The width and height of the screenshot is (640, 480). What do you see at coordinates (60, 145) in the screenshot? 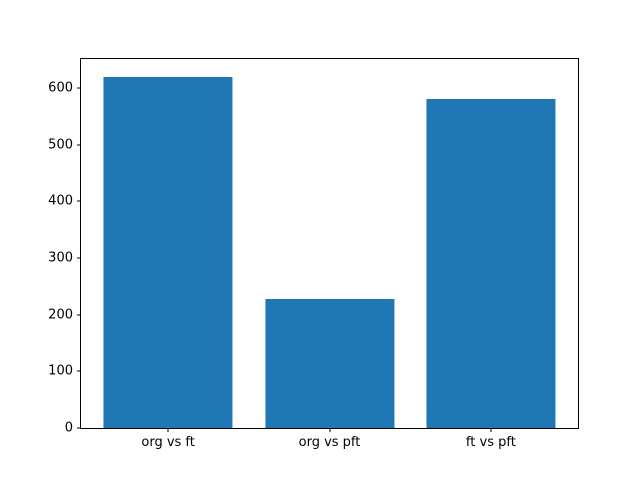
I see `y-tick-label: 500` at bounding box center [60, 145].